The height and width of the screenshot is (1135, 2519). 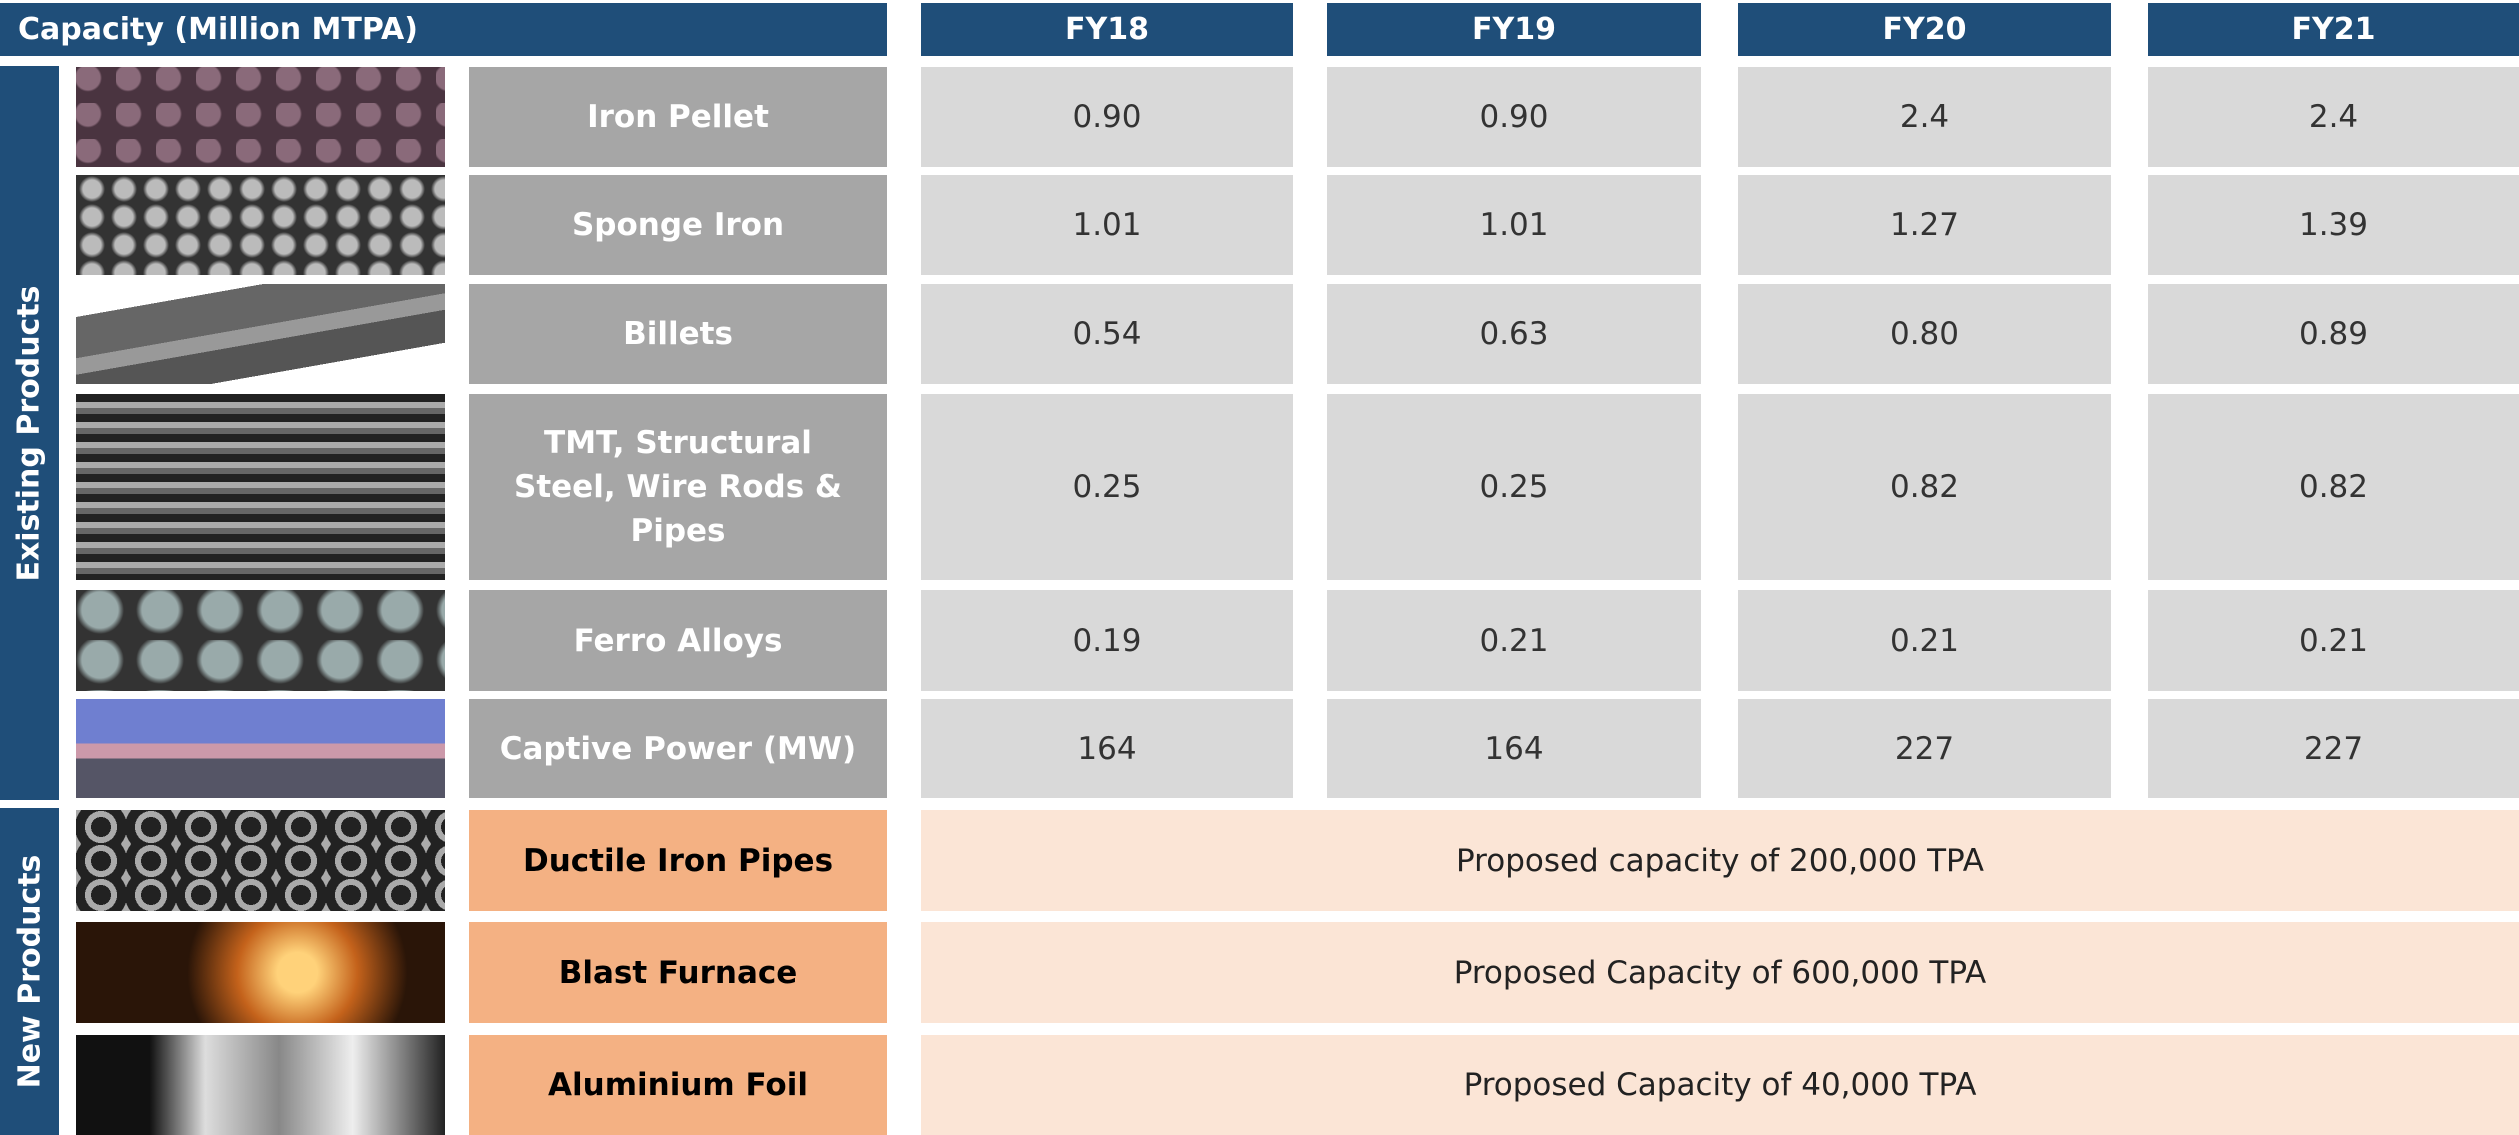 I want to click on column-header: FY21, so click(x=2333, y=29).